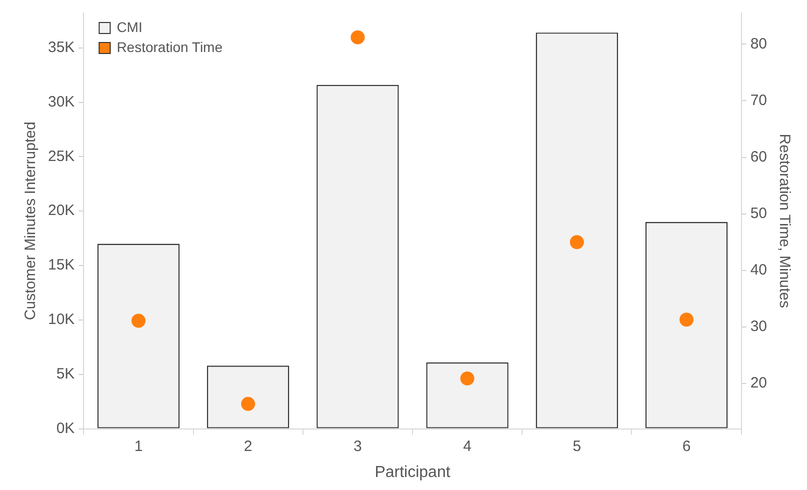 This screenshot has width=807, height=490. Describe the element at coordinates (61, 47) in the screenshot. I see `y-tick-label: 35K` at that location.